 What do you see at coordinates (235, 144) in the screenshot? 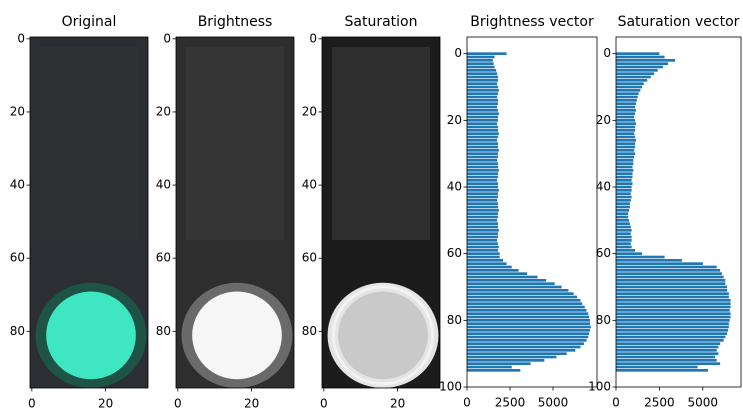
I see `image-housing` at bounding box center [235, 144].